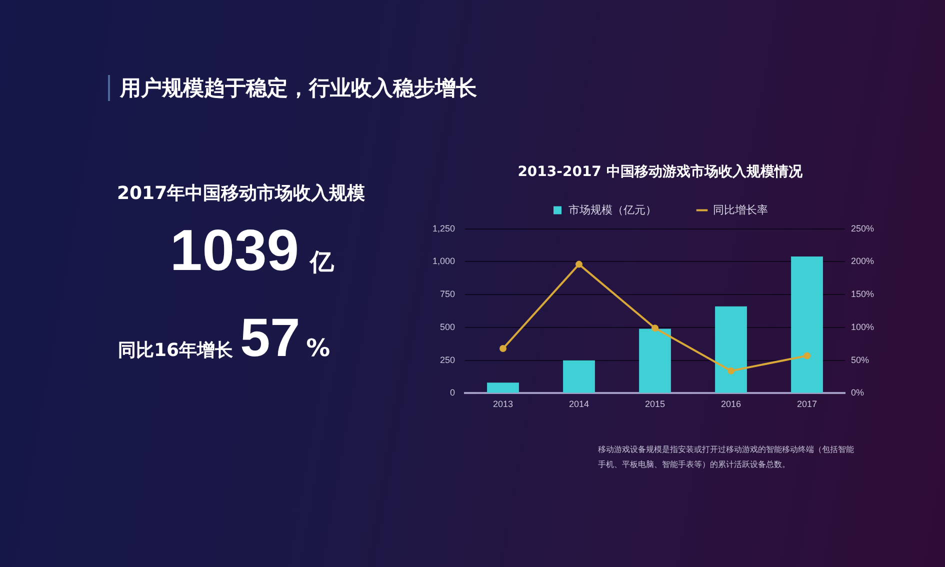  I want to click on x-tick-label: 2013, so click(503, 404).